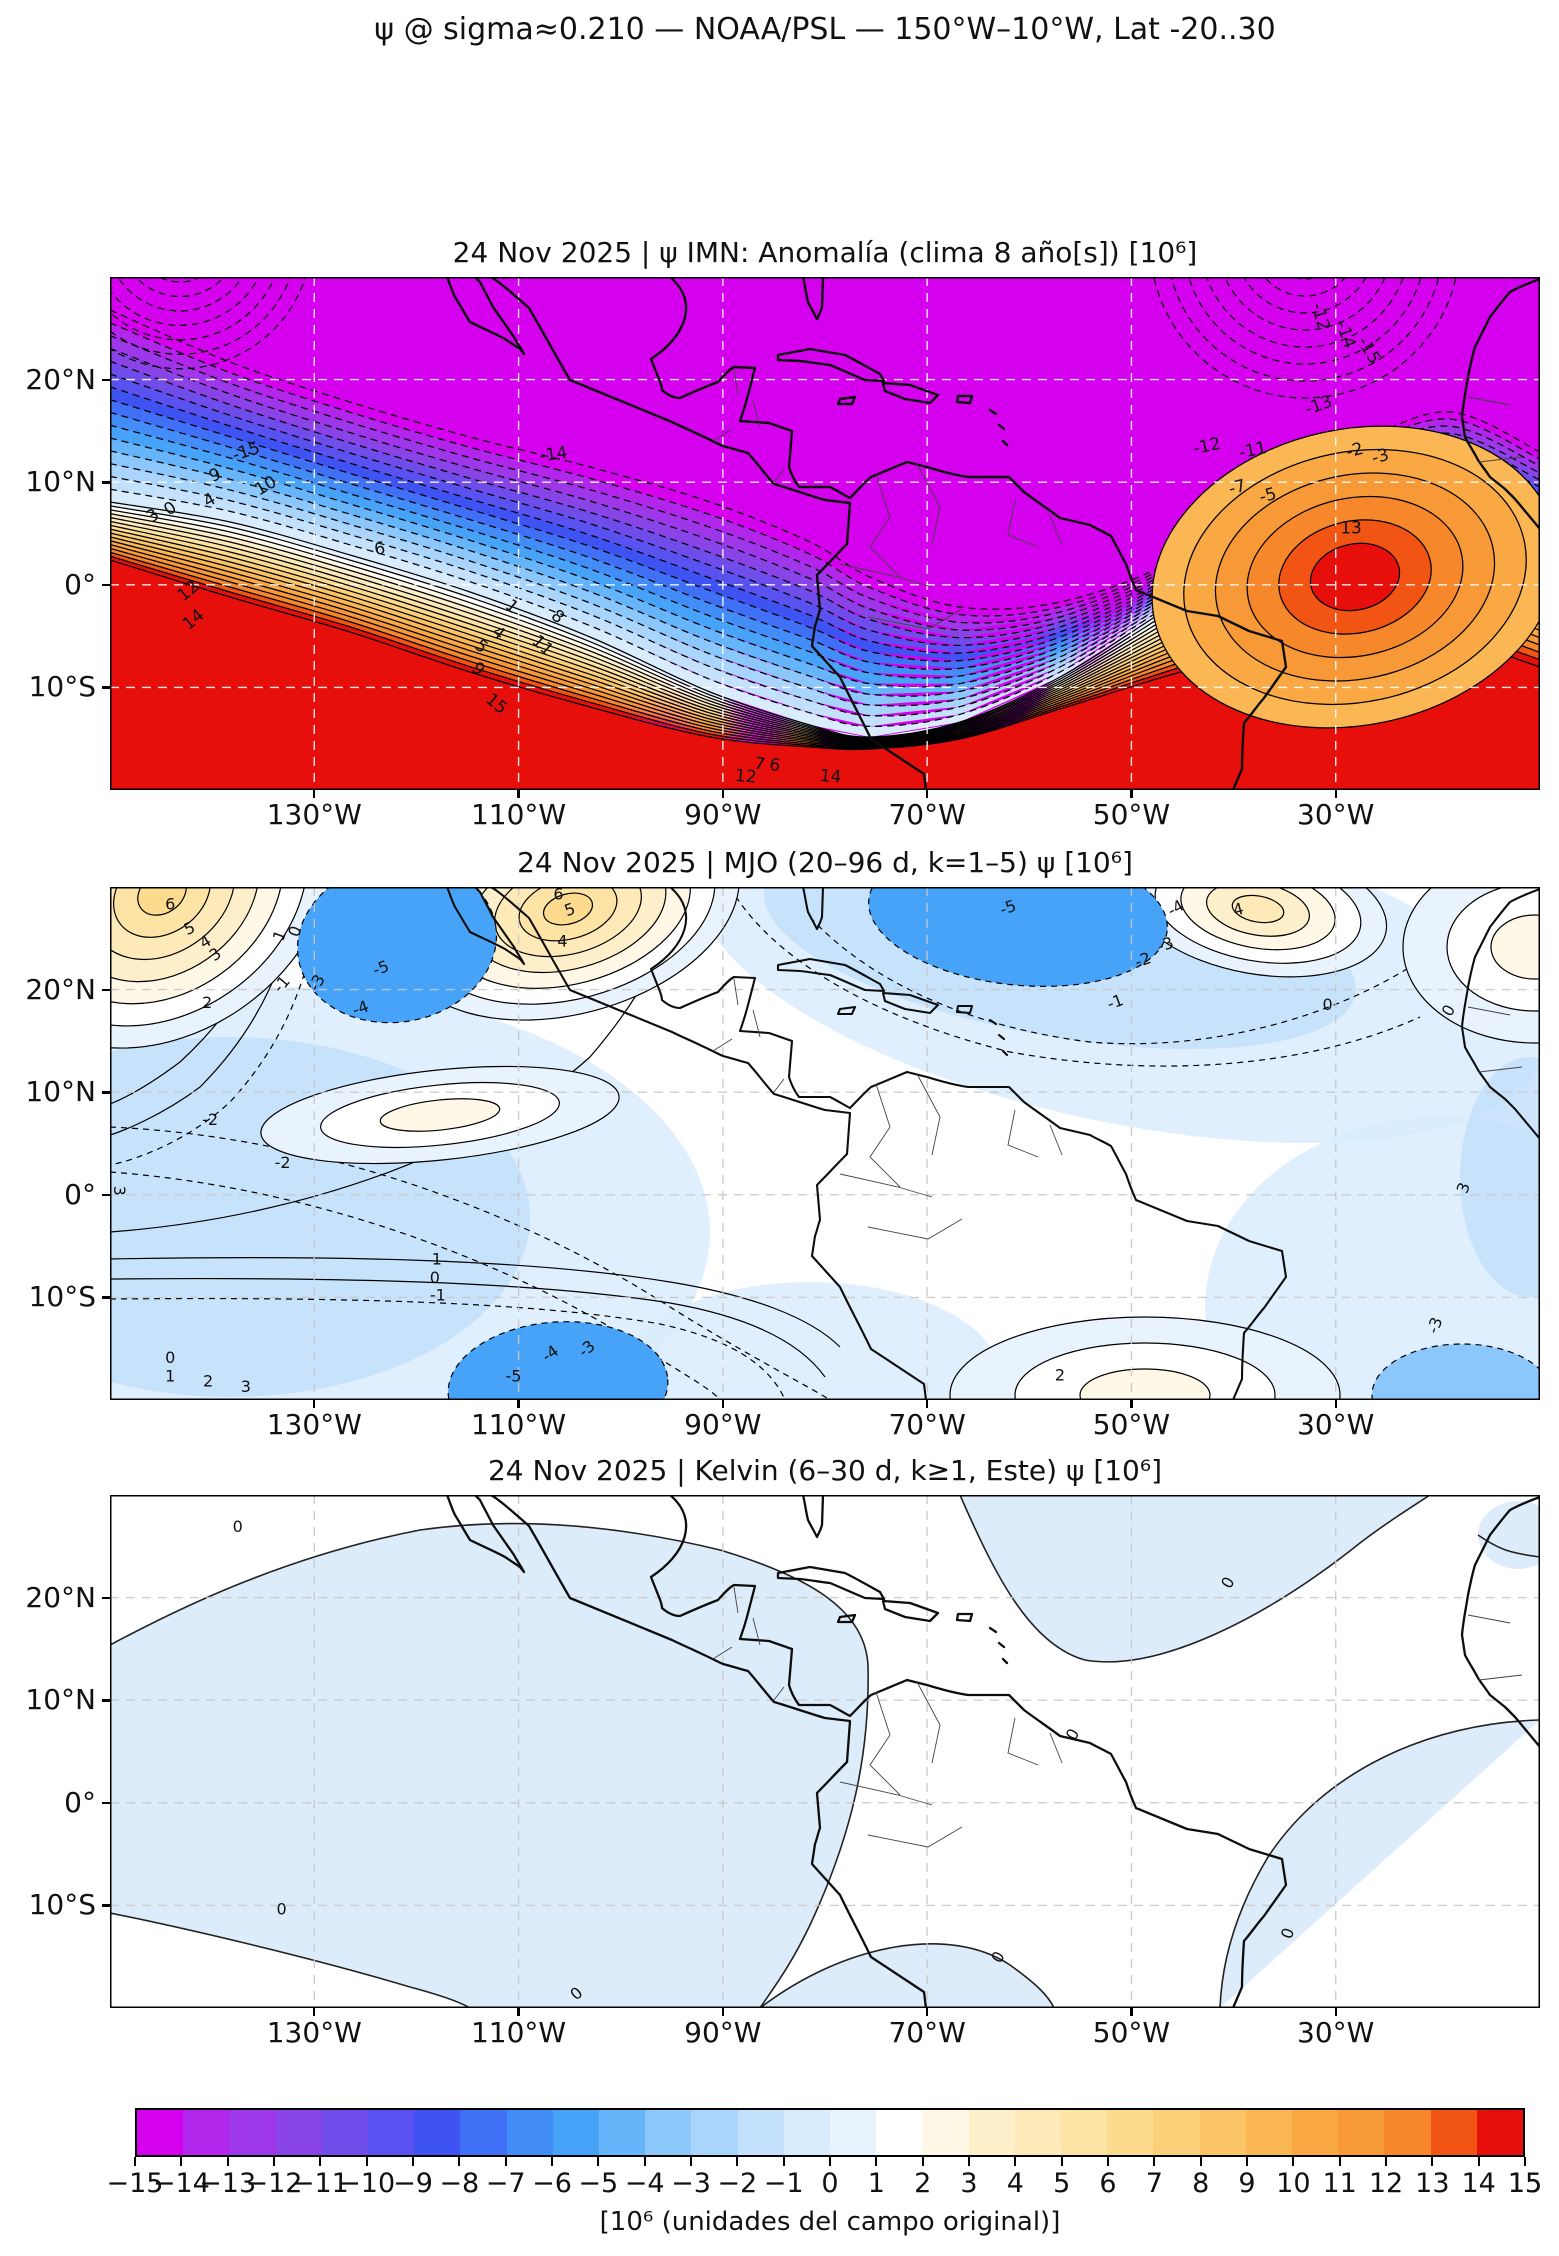 This screenshot has width=1559, height=2256. Describe the element at coordinates (723, 2012) in the screenshot. I see `kelvin-xtickmark` at that location.